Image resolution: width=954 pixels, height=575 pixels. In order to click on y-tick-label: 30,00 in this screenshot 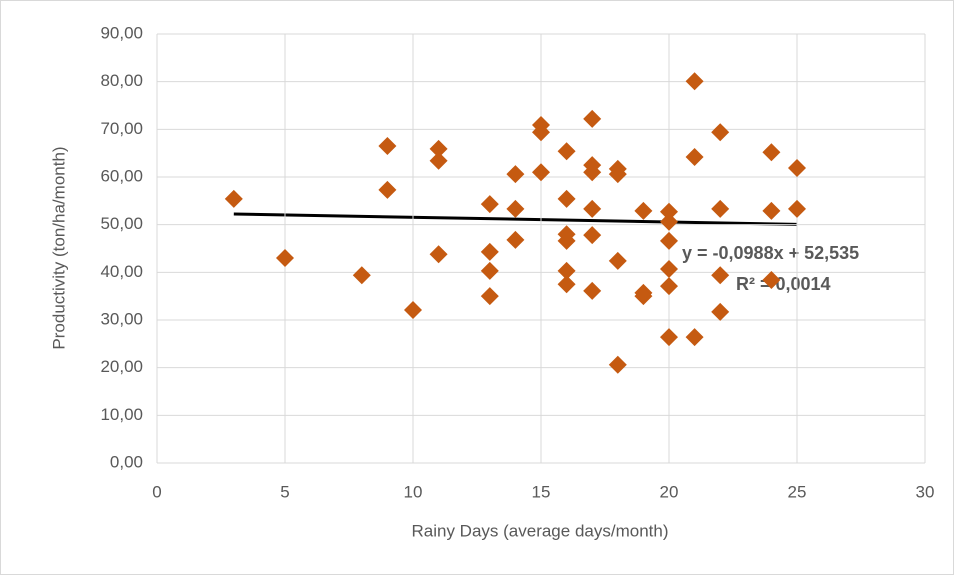, I will do `click(121, 318)`.